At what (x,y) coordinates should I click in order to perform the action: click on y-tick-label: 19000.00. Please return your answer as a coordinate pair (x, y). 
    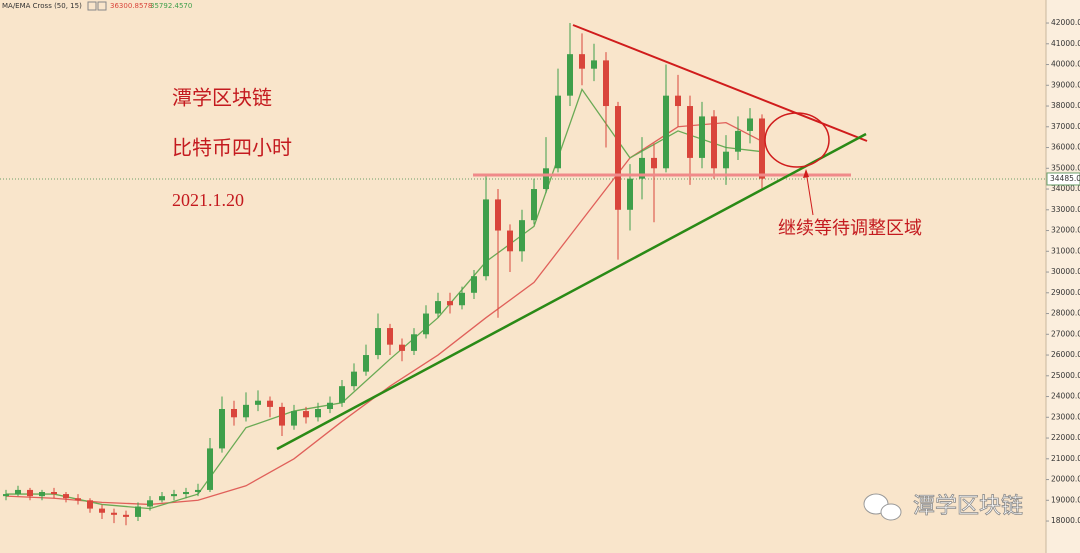
    Looking at the image, I should click on (1065, 499).